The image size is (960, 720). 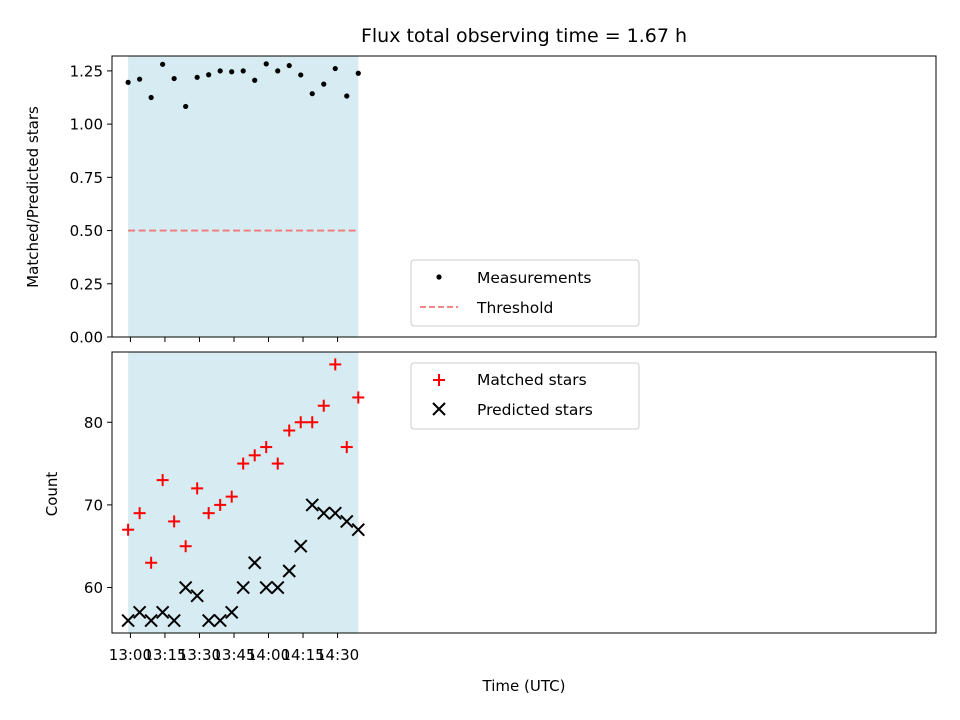 I want to click on x-tick-label: 14:30, so click(x=337, y=655).